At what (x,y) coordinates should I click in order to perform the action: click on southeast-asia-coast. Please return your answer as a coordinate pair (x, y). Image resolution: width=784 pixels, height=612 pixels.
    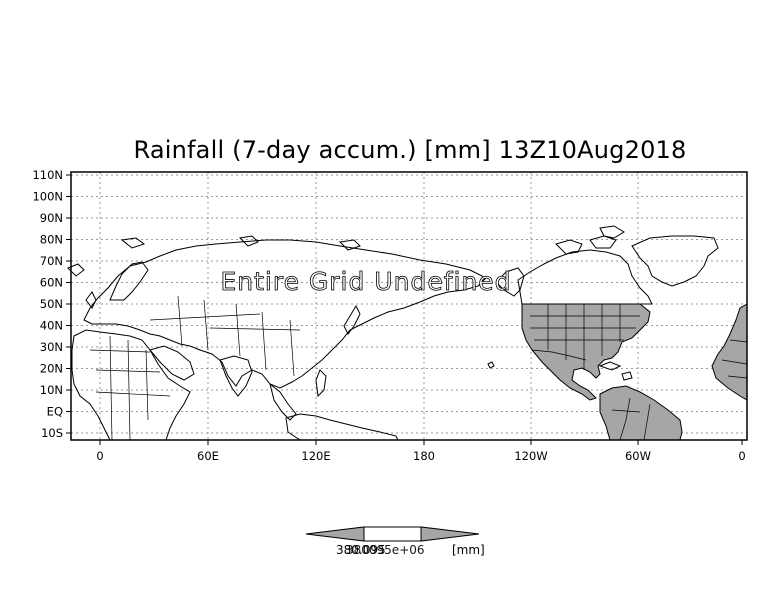
    Looking at the image, I should click on (283, 401).